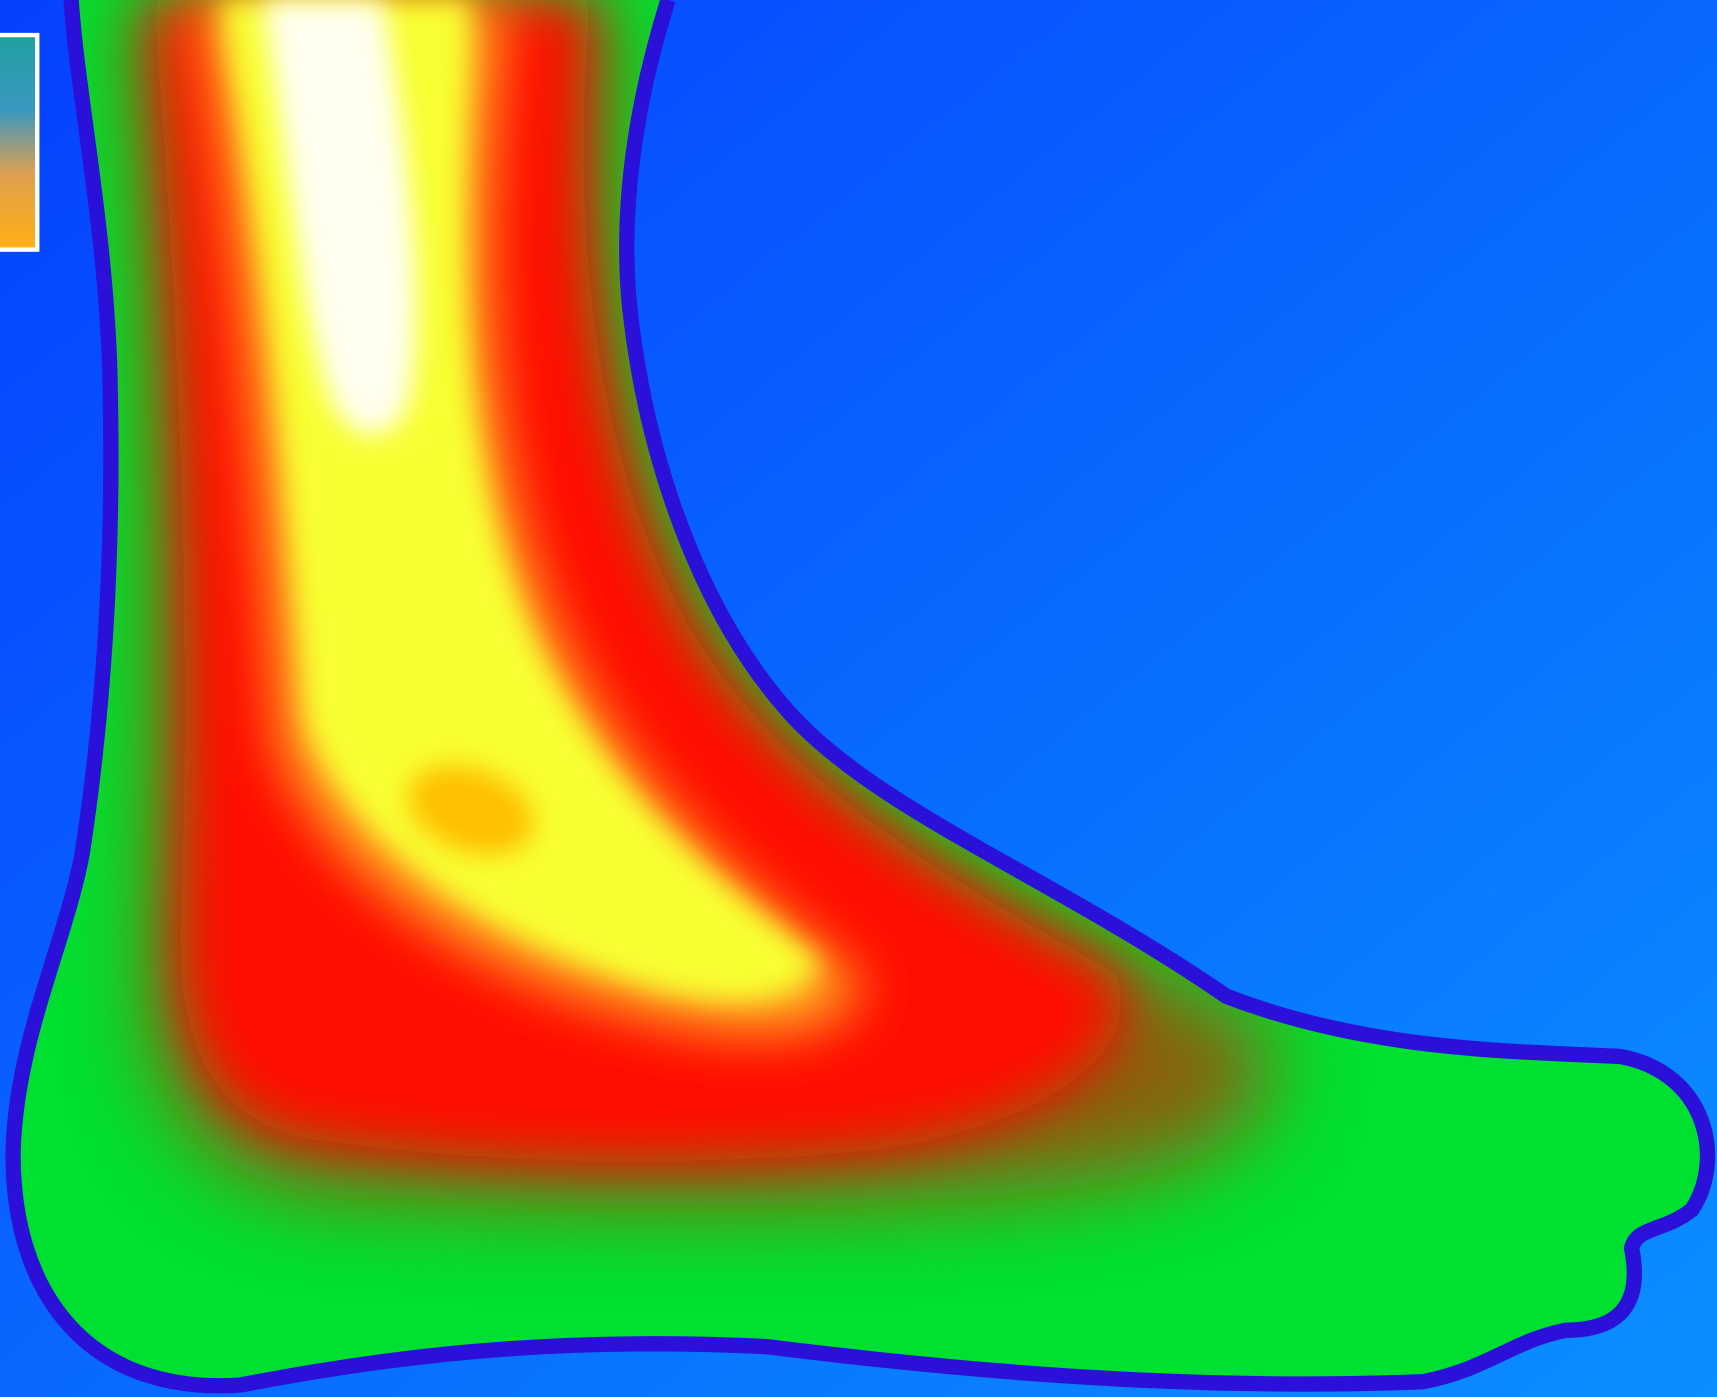 Image resolution: width=1717 pixels, height=1397 pixels. What do you see at coordinates (339, 218) in the screenshot?
I see `foot-peak-zone` at bounding box center [339, 218].